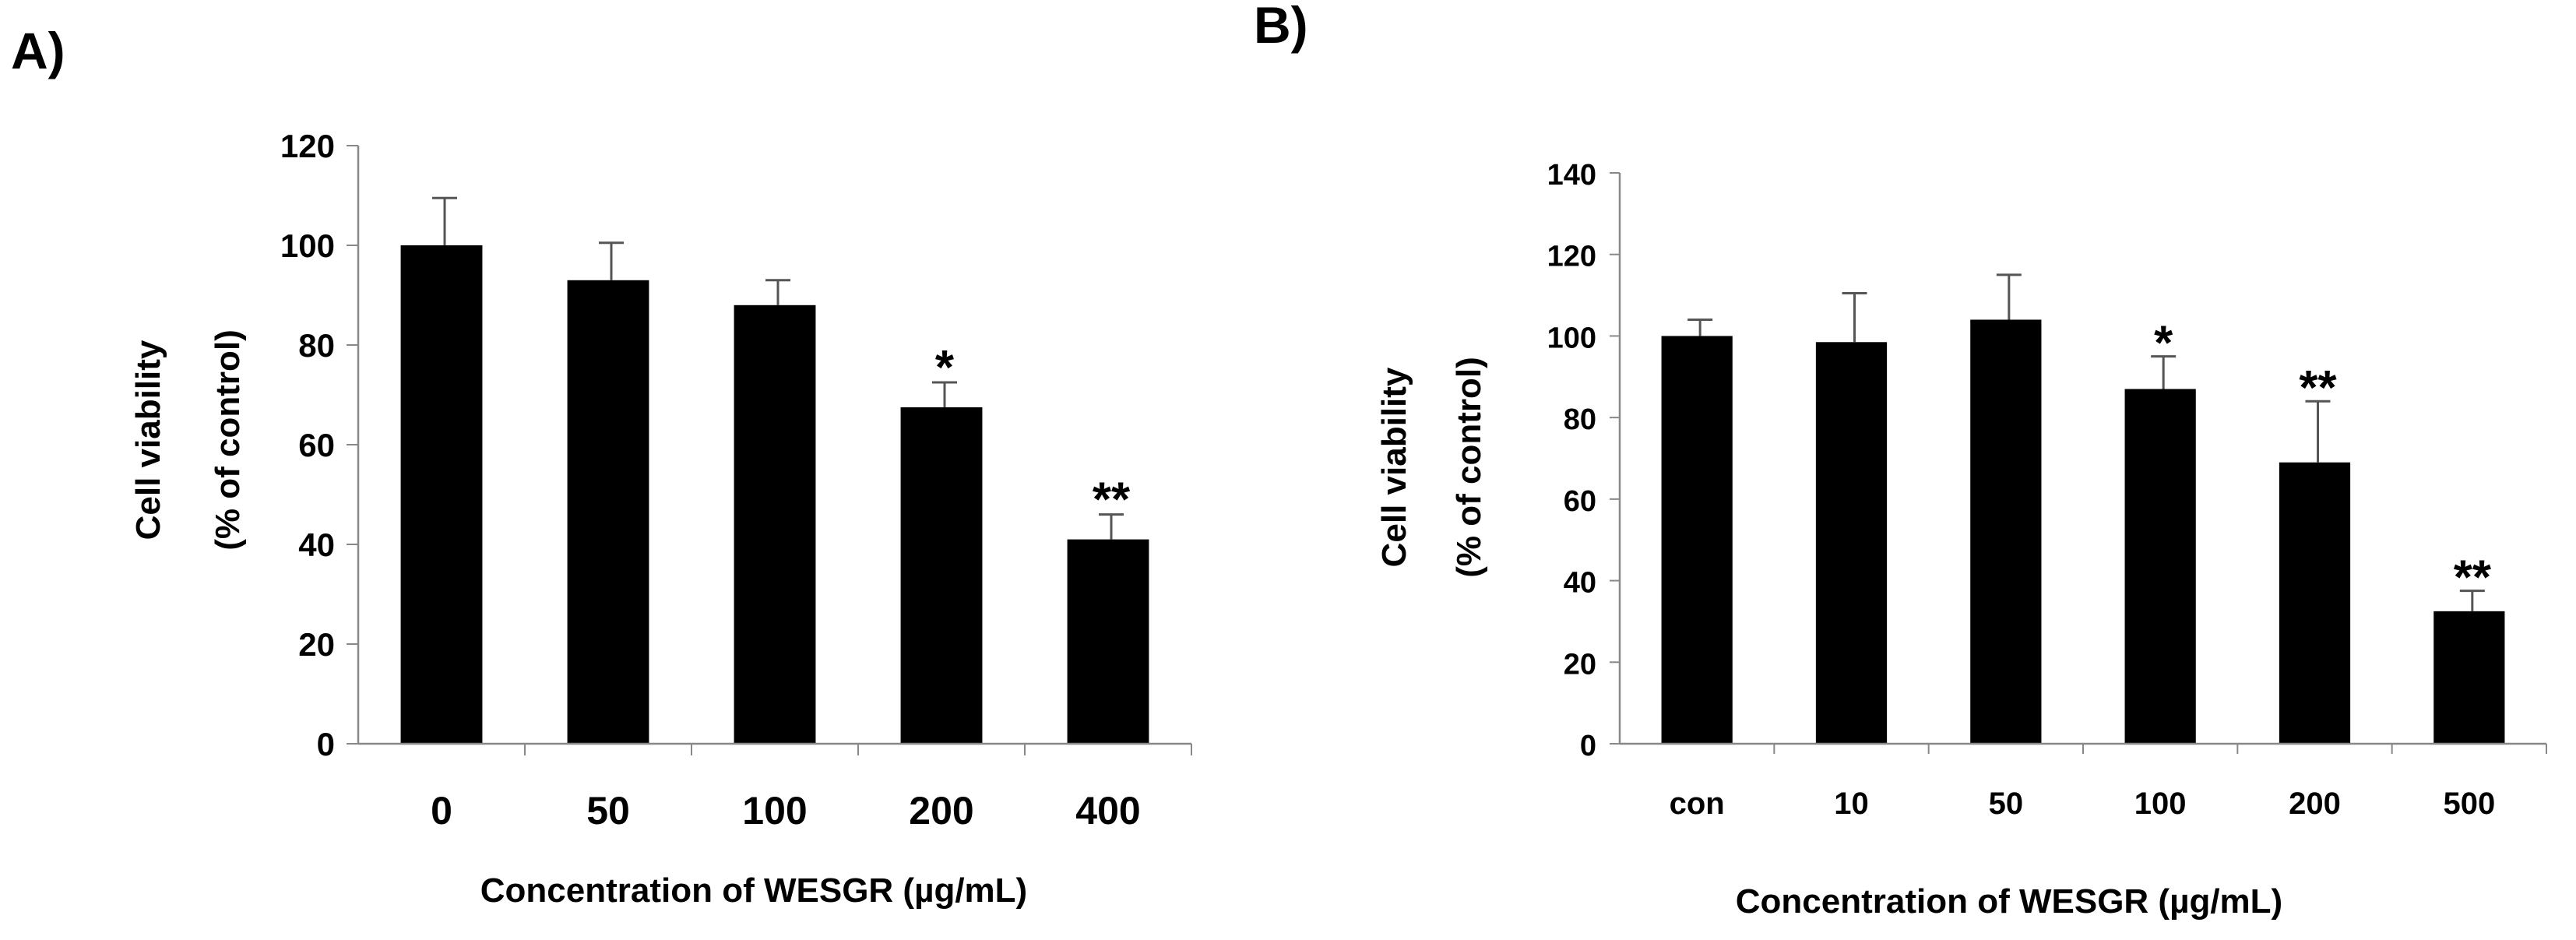  I want to click on panel-b-x-ticks: con 10 50 100 200 500, so click(2083, 804).